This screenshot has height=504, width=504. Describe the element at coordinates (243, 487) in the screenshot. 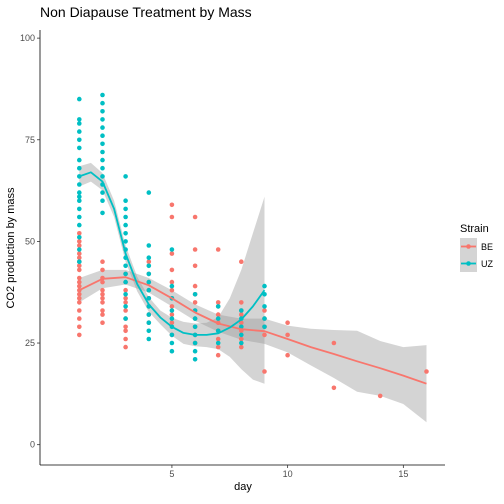

I see `x-axis-title: day` at that location.